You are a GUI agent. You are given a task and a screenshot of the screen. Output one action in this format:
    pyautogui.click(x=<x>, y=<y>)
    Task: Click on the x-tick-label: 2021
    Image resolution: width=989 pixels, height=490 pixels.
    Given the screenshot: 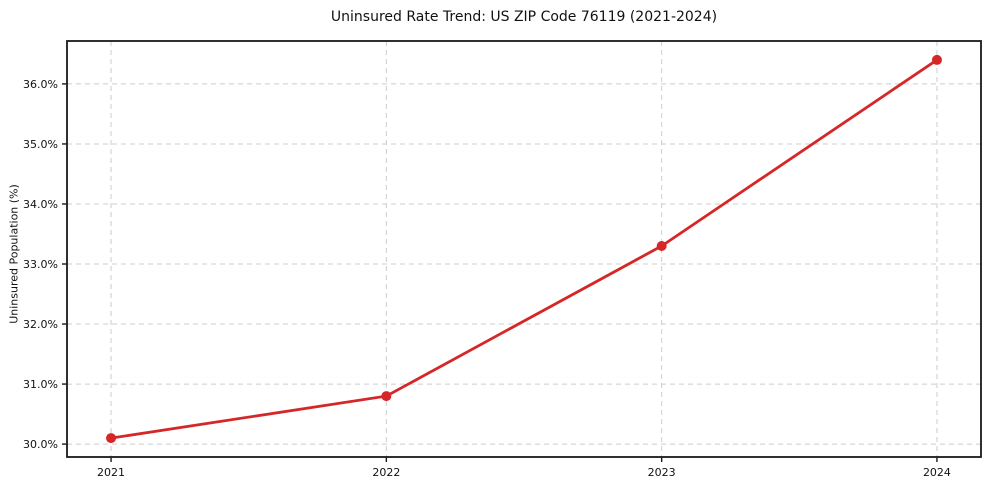 What is the action you would take?
    pyautogui.click(x=111, y=472)
    